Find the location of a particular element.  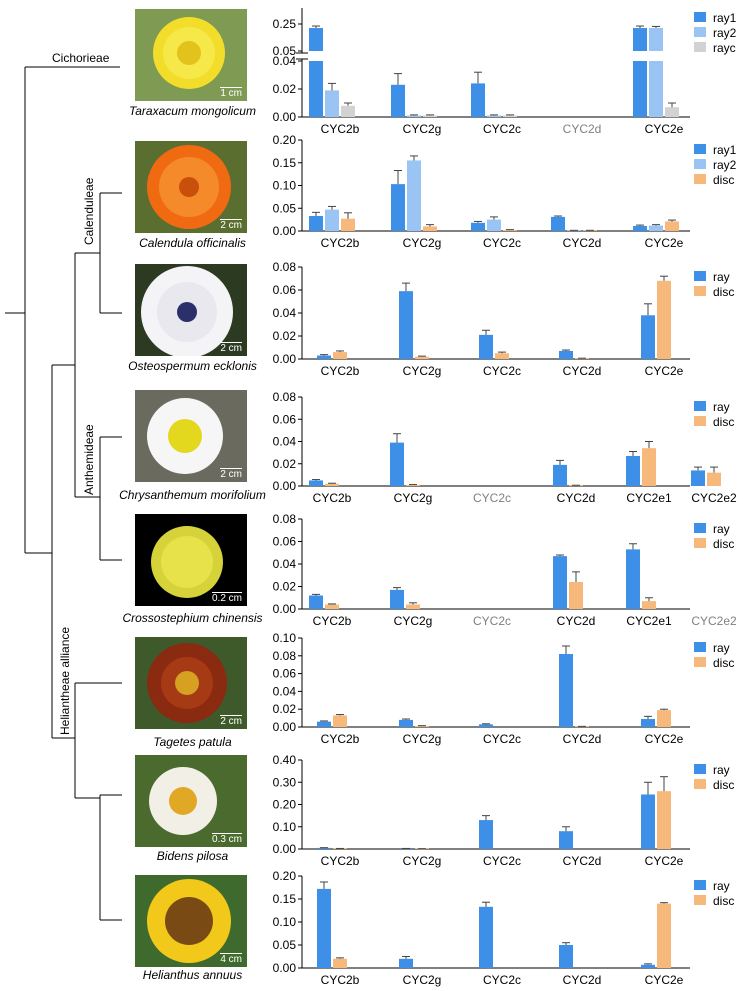

y-tick-label: 0.05 is located at coordinates (285, 208).